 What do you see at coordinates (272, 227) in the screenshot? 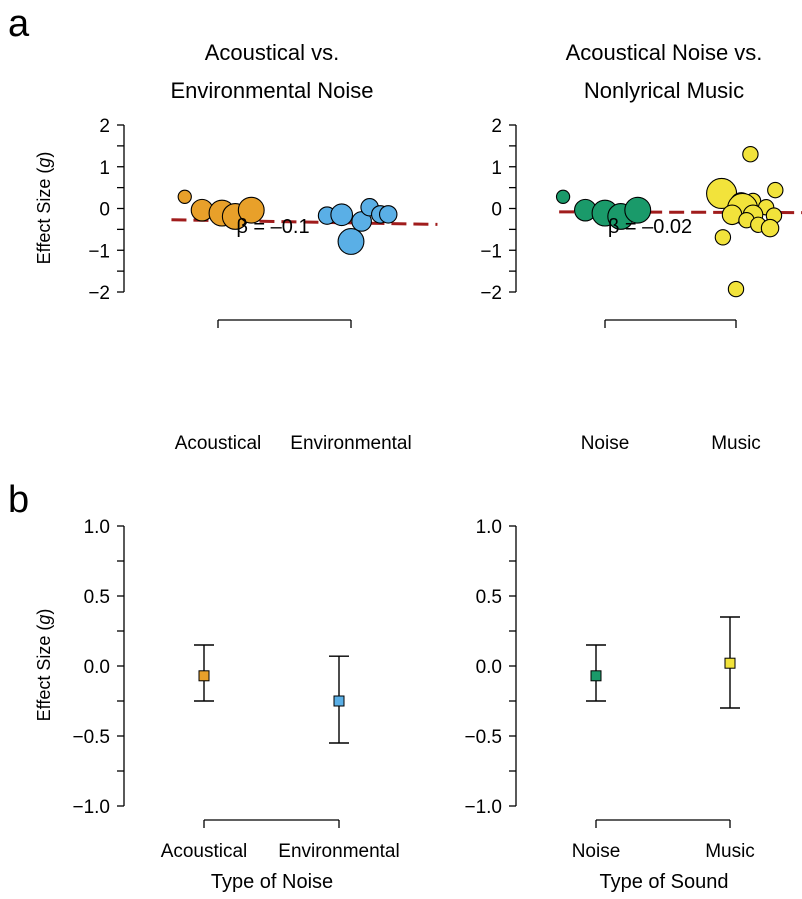
I see `beta-annotation: β = –0.1` at bounding box center [272, 227].